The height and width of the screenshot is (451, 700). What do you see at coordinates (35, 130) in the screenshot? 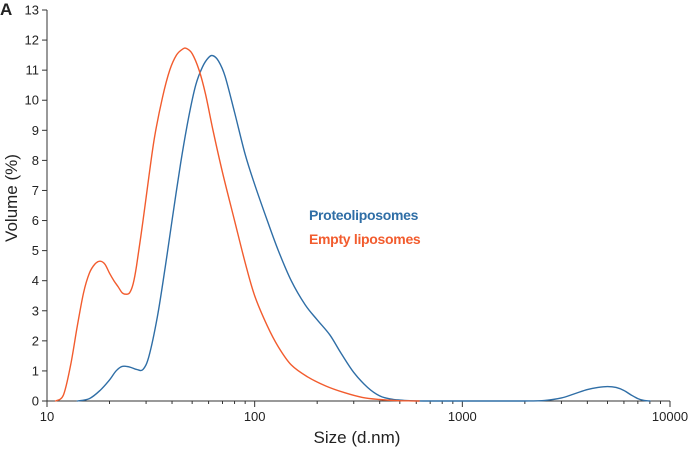
I see `y-tick-label: 9` at bounding box center [35, 130].